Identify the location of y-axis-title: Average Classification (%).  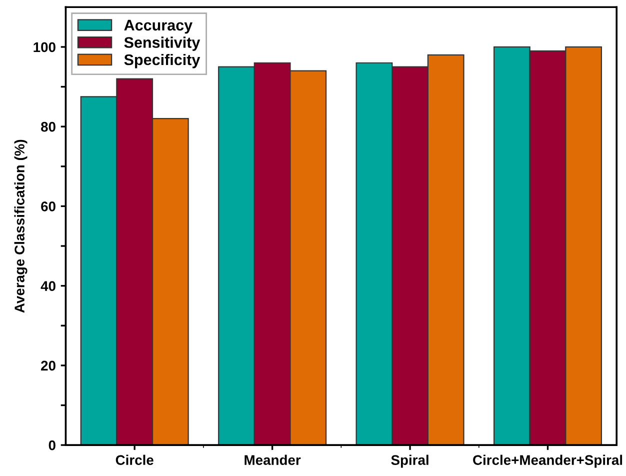
(21, 226).